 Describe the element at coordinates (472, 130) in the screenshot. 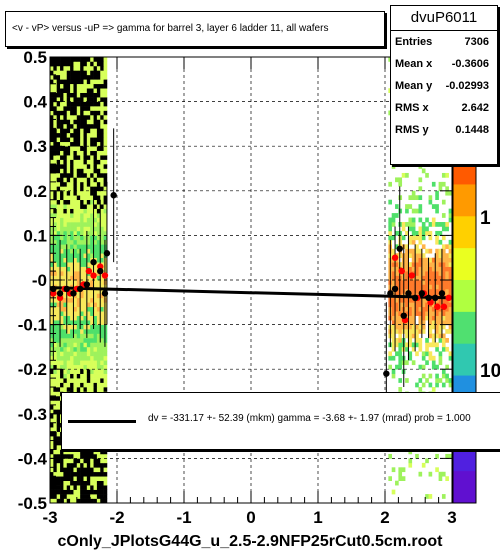

I see `stats-value: 0.1448` at that location.